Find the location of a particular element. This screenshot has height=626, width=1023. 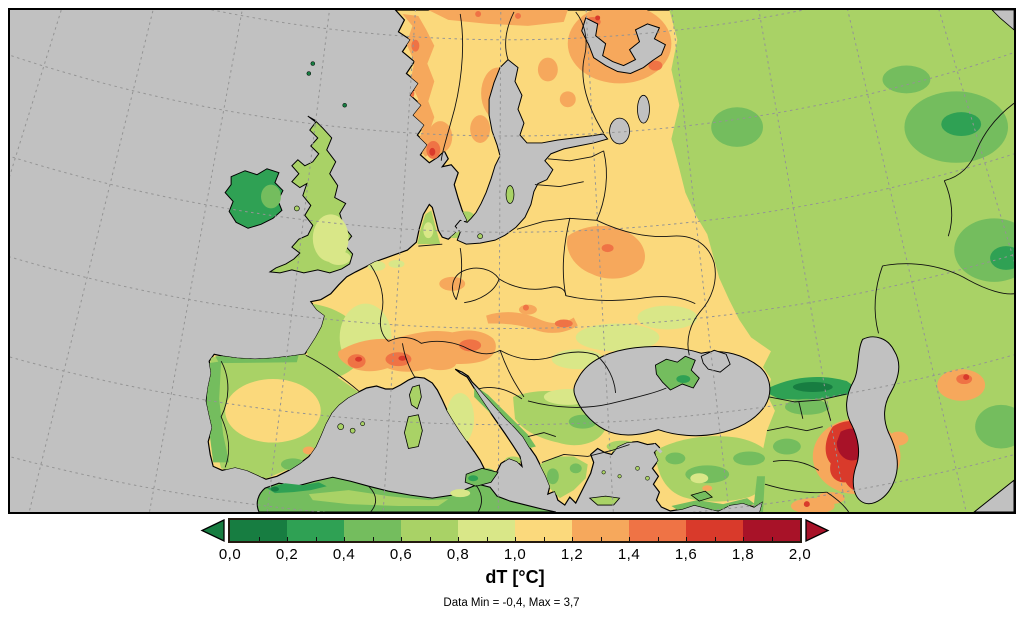

colorbar is located at coordinates (515, 530).